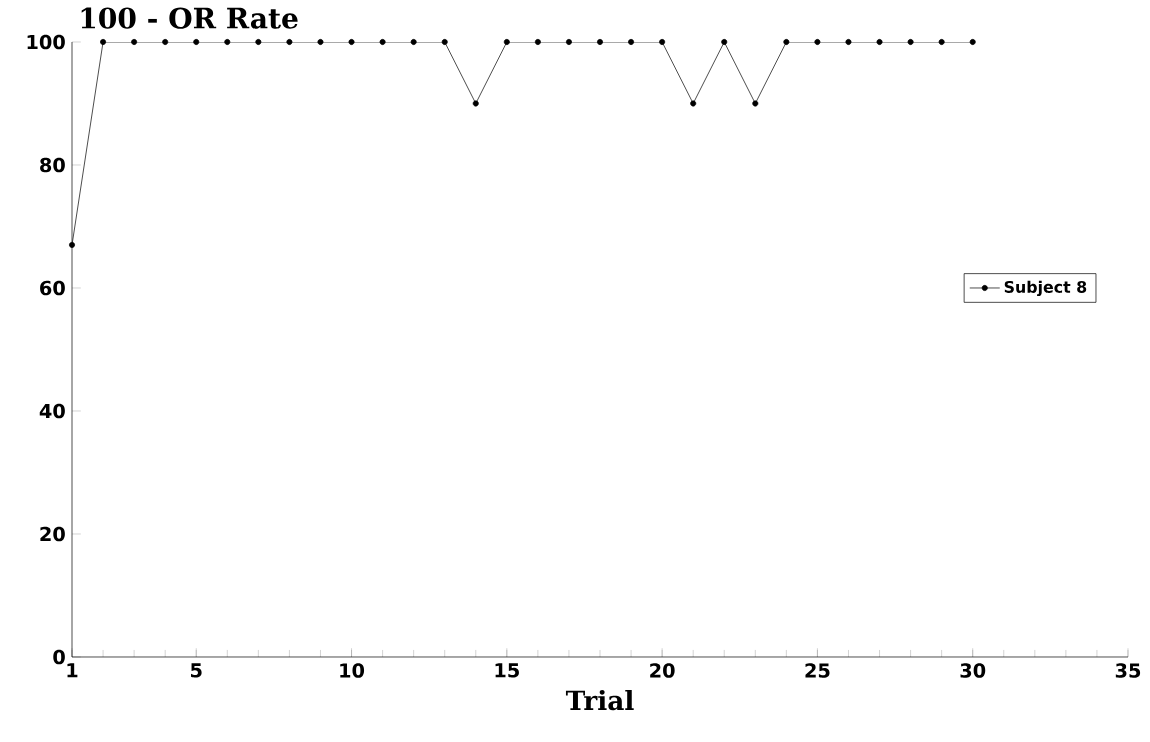 The width and height of the screenshot is (1150, 742). Describe the element at coordinates (59, 657) in the screenshot. I see `y-tick-label: 0` at that location.